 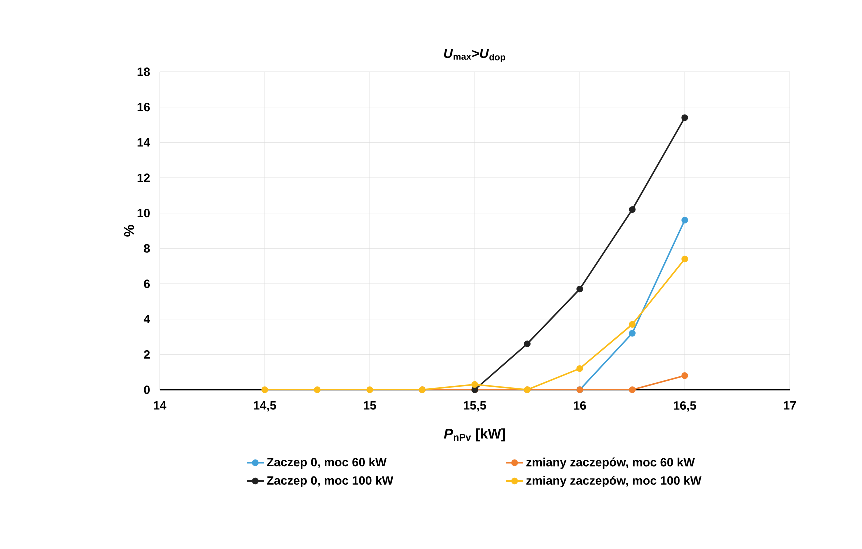 I want to click on x-tick-label: 14, so click(x=160, y=406).